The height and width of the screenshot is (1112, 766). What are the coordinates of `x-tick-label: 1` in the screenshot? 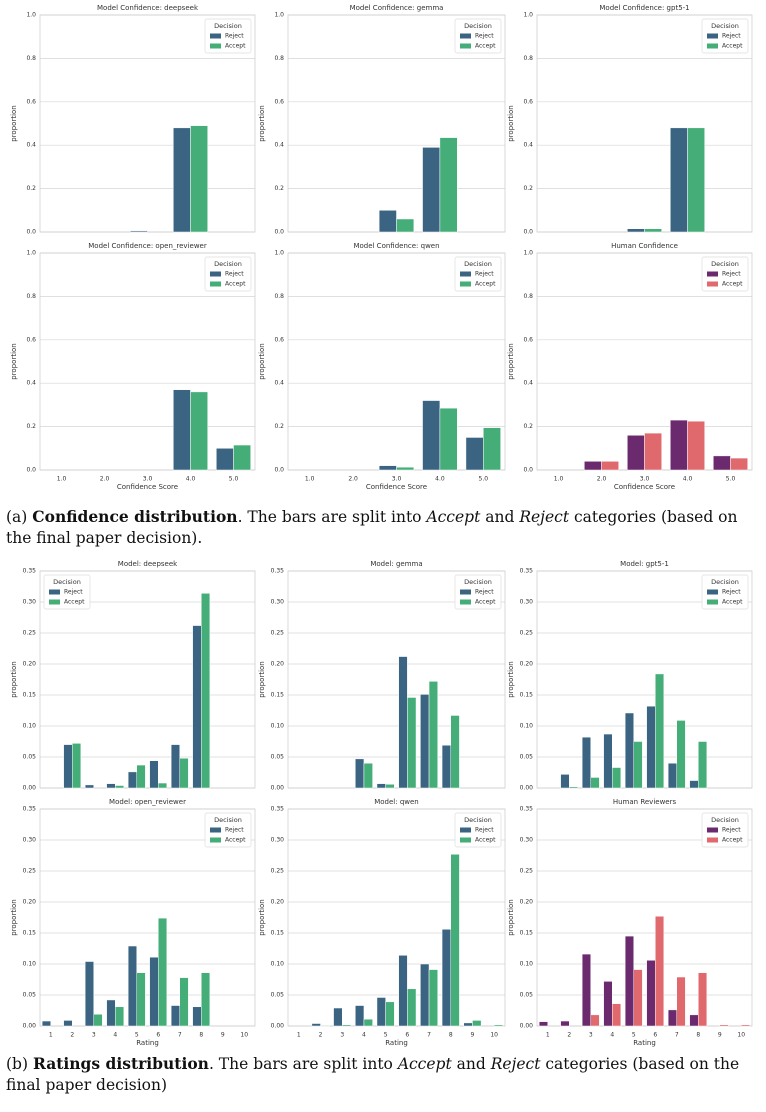 It's located at (299, 1035).